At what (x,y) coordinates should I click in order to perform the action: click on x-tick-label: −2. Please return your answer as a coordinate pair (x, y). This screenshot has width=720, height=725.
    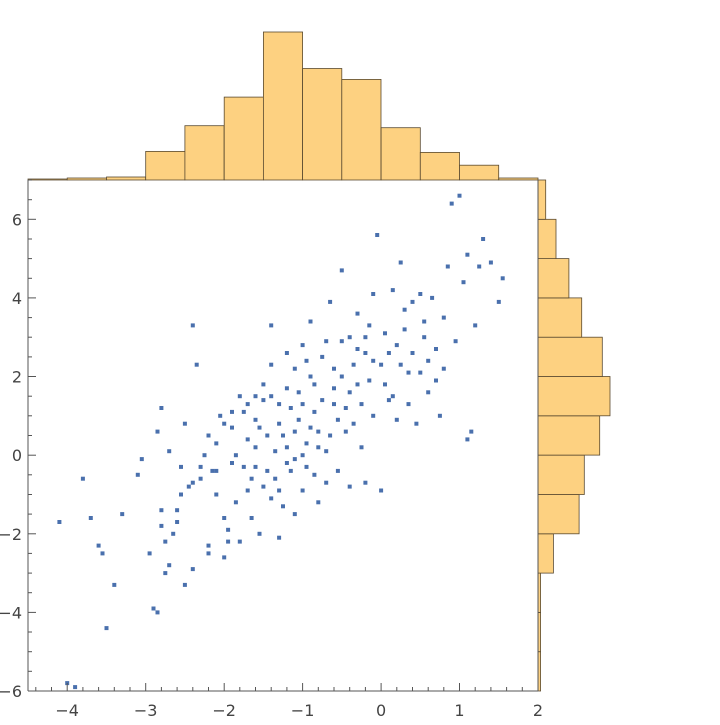
    Looking at the image, I should click on (224, 710).